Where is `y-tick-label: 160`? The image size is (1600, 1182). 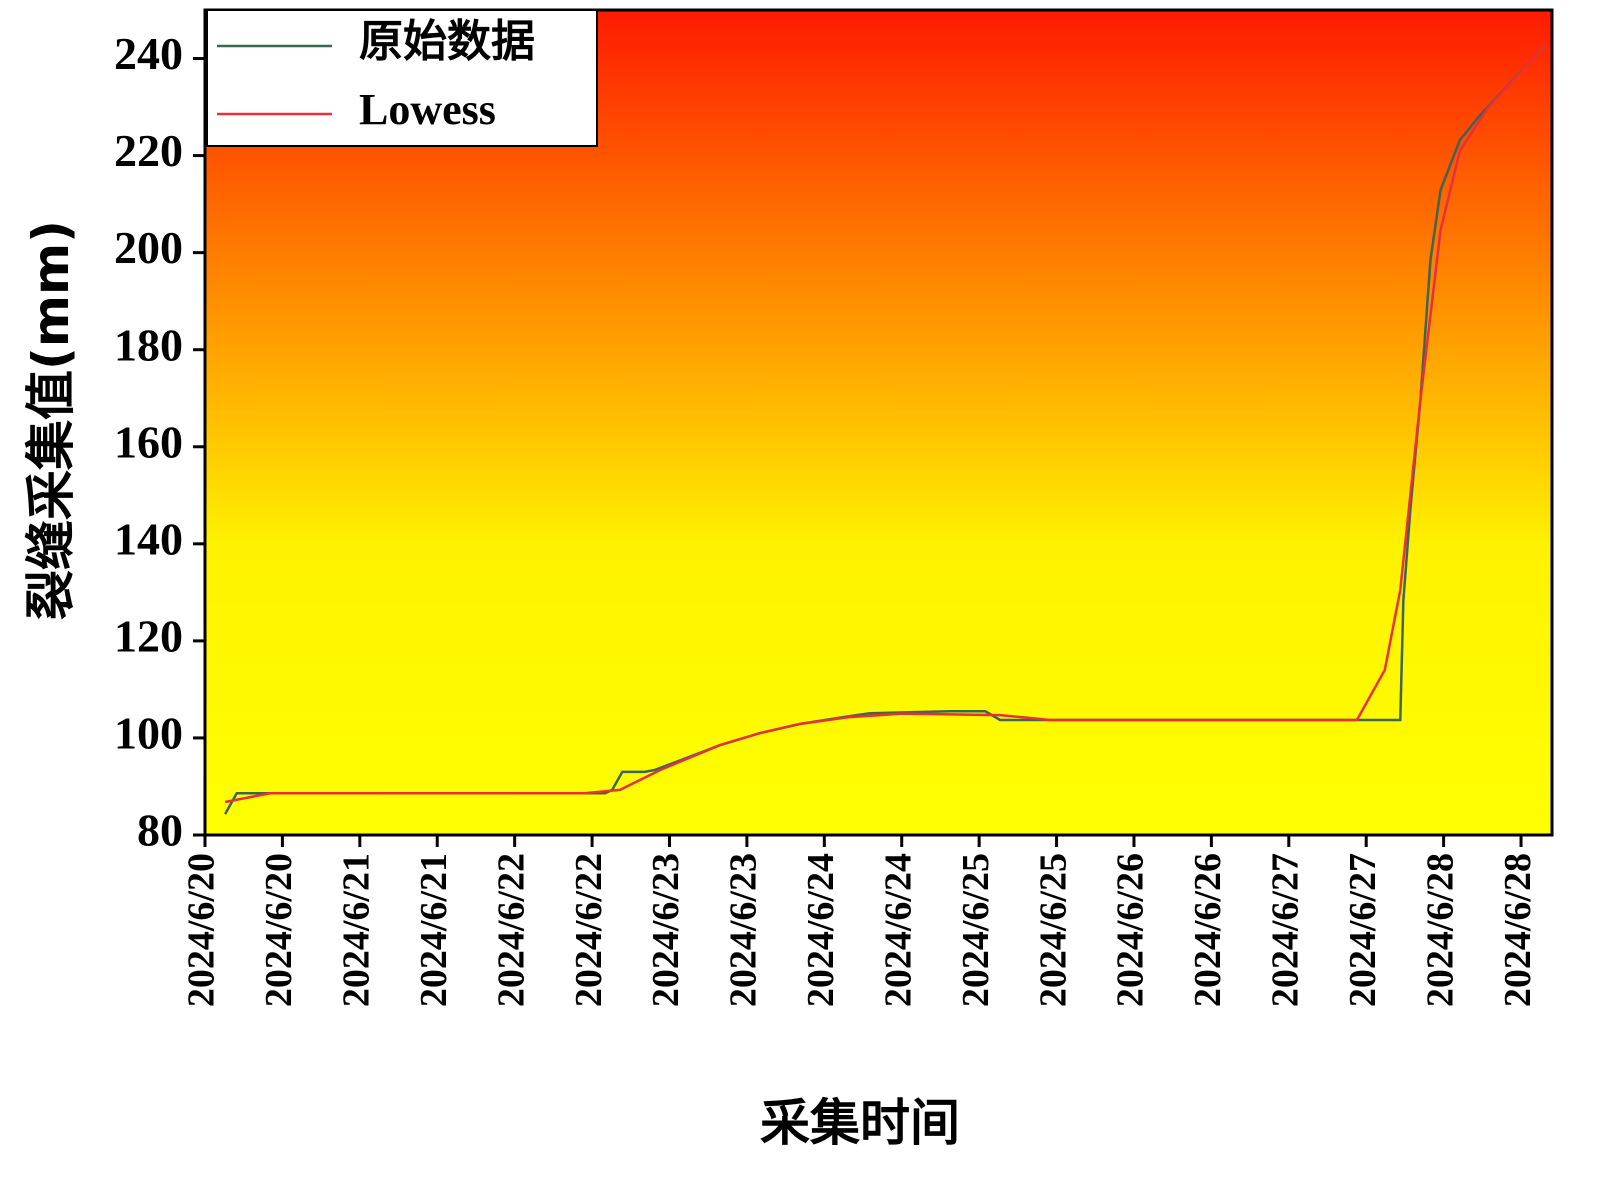
y-tick-label: 160 is located at coordinates (148, 441).